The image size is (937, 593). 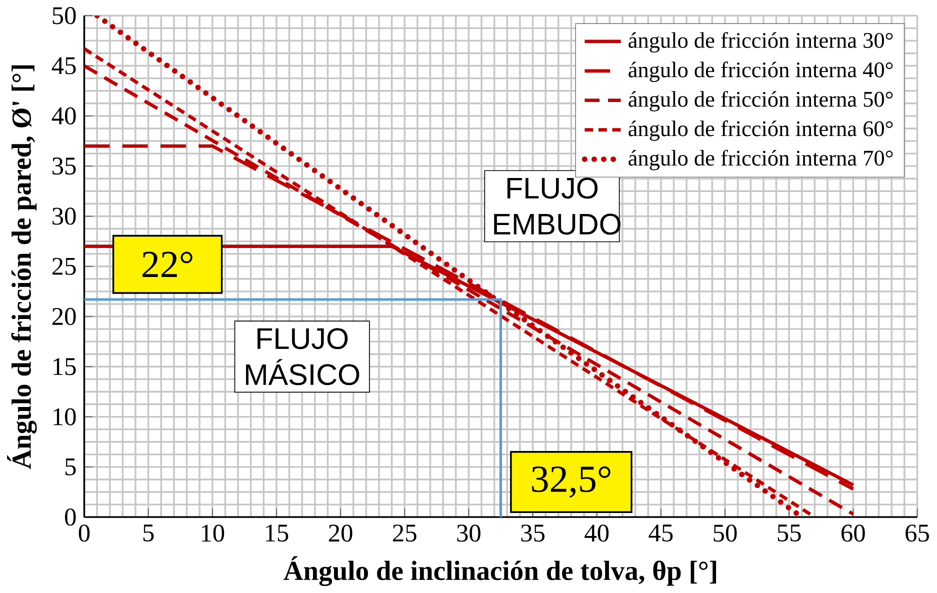 I want to click on y-tick-label: 25, so click(x=64, y=266).